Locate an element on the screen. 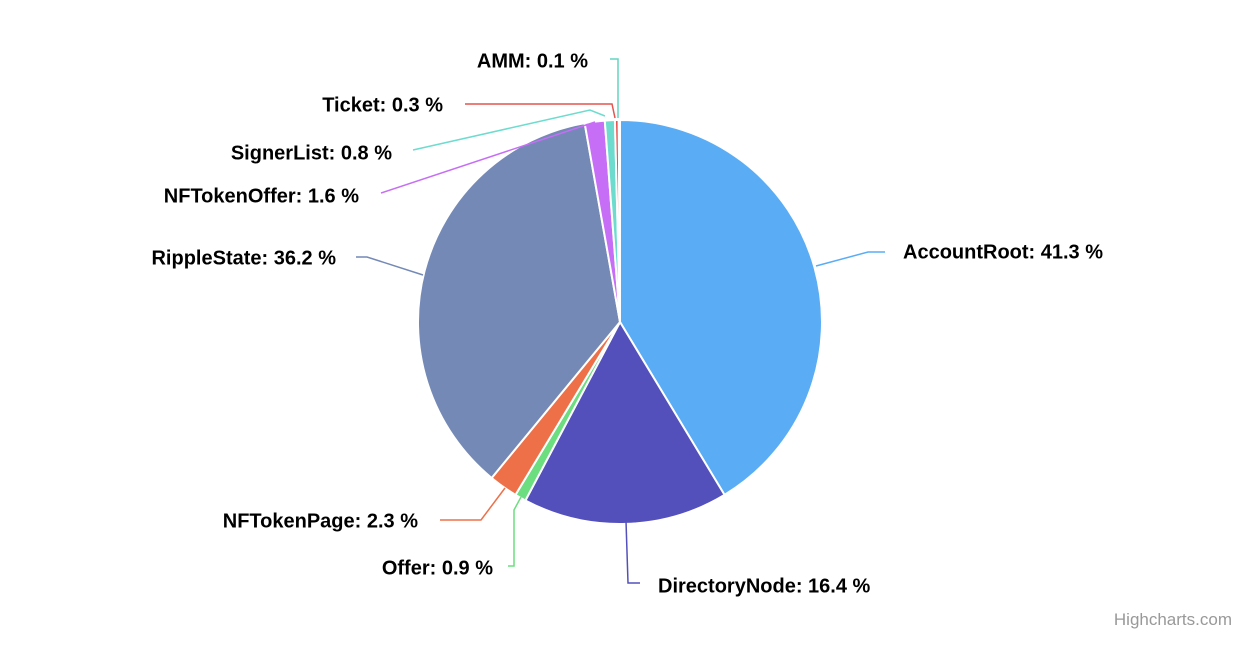 The width and height of the screenshot is (1252, 658). pie-slice-ripple-state is located at coordinates (518, 300).